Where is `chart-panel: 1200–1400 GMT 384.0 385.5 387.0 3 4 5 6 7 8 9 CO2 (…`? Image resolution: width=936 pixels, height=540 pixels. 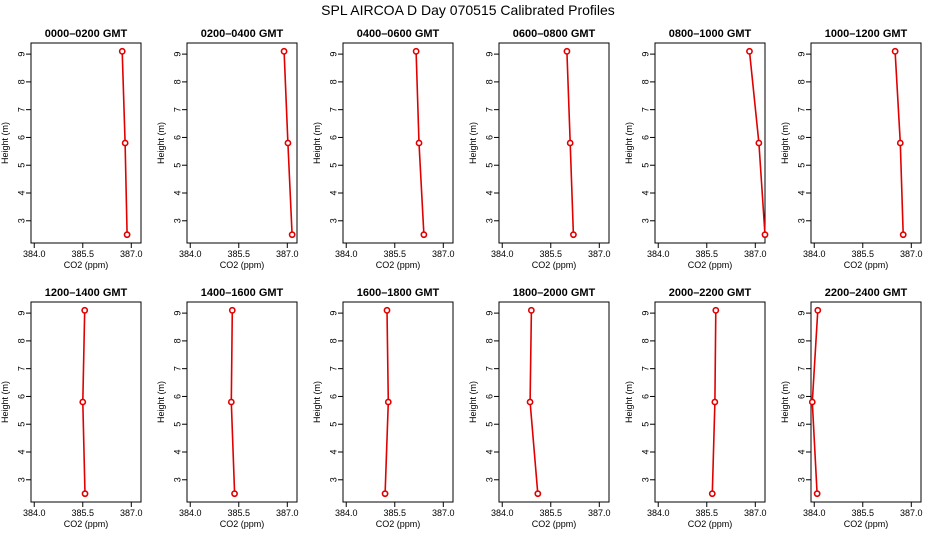 chart-panel: 1200–1400 GMT 384.0 385.5 387.0 3 4 5 6 7 8 9 CO2 (… is located at coordinates (71, 408).